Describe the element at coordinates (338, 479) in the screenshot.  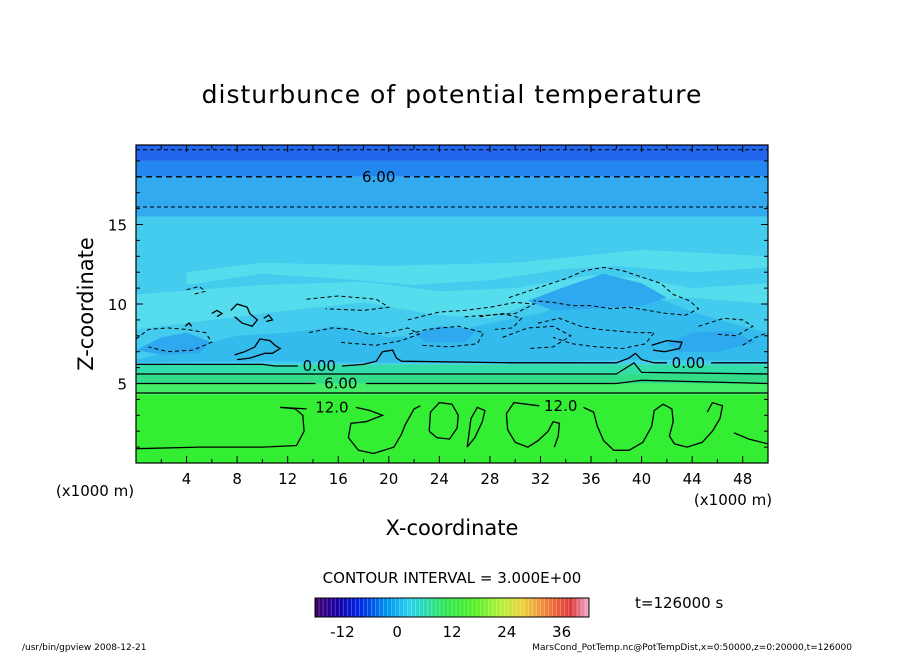
I see `x-tick-label: 16` at that location.